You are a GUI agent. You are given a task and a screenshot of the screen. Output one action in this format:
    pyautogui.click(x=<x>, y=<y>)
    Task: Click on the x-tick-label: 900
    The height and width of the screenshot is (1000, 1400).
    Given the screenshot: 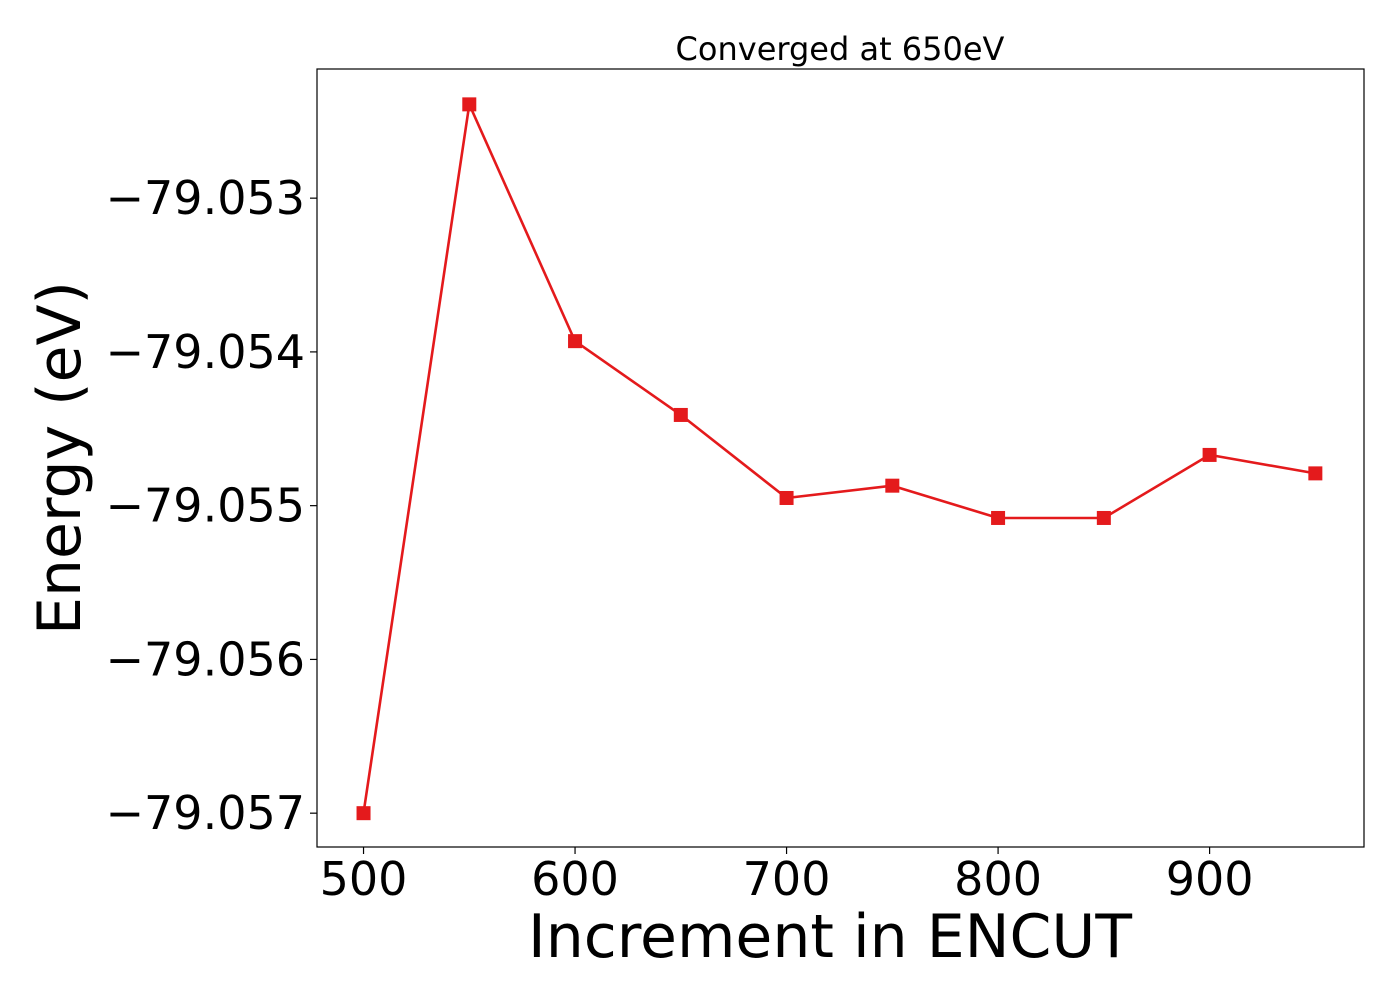 What is the action you would take?
    pyautogui.click(x=1210, y=879)
    